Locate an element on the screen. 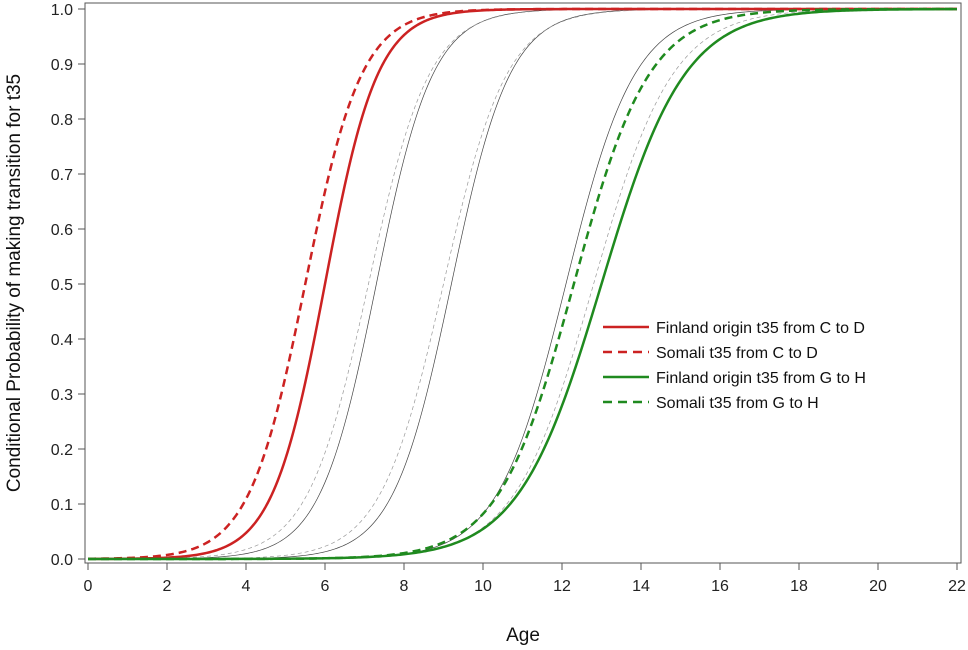 Image resolution: width=968 pixels, height=650 pixels. y-tick-label: 0.7 is located at coordinates (62, 175).